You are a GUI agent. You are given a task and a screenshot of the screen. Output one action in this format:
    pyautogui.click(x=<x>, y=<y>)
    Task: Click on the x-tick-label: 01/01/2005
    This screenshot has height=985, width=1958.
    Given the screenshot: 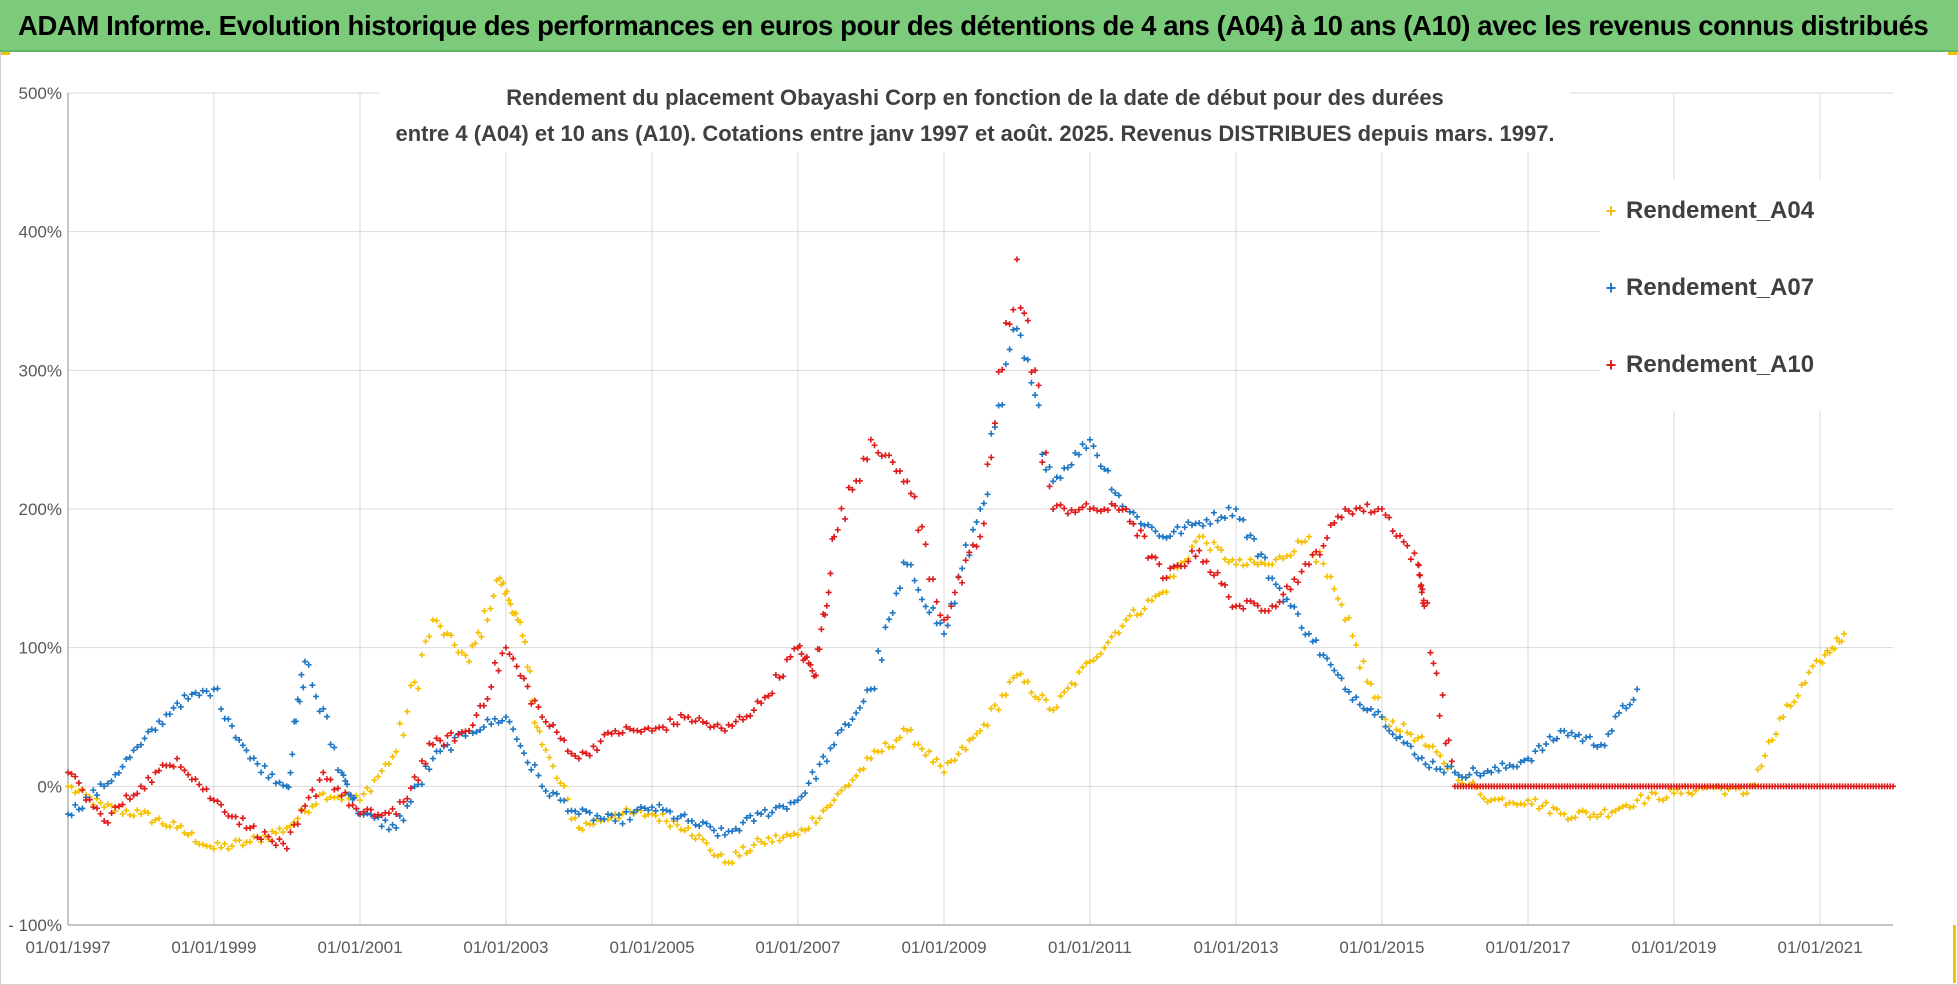 What is the action you would take?
    pyautogui.click(x=651, y=947)
    